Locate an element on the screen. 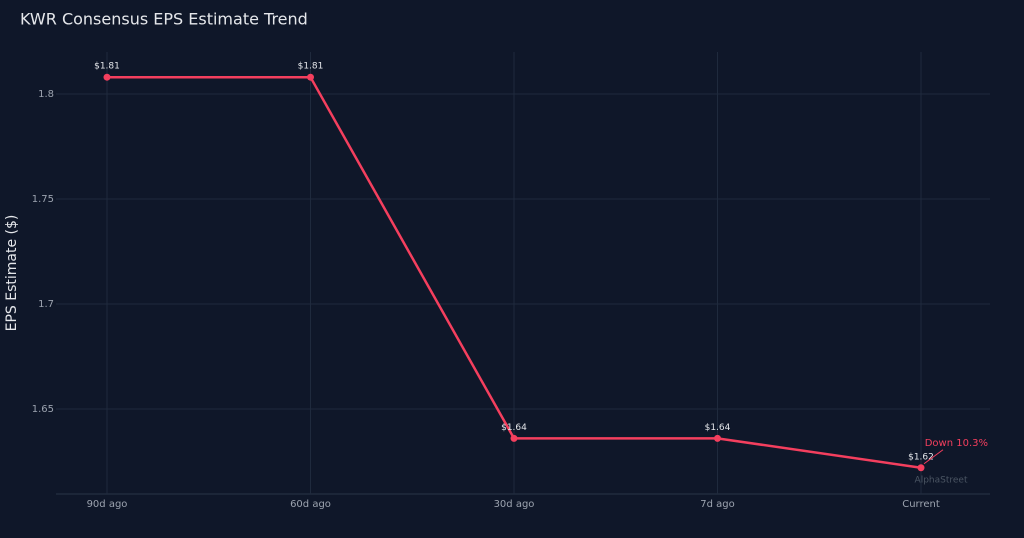 Image resolution: width=1024 pixels, height=538 pixels. chart-title: KWR Consensus EPS Estimate Trend is located at coordinates (164, 19).